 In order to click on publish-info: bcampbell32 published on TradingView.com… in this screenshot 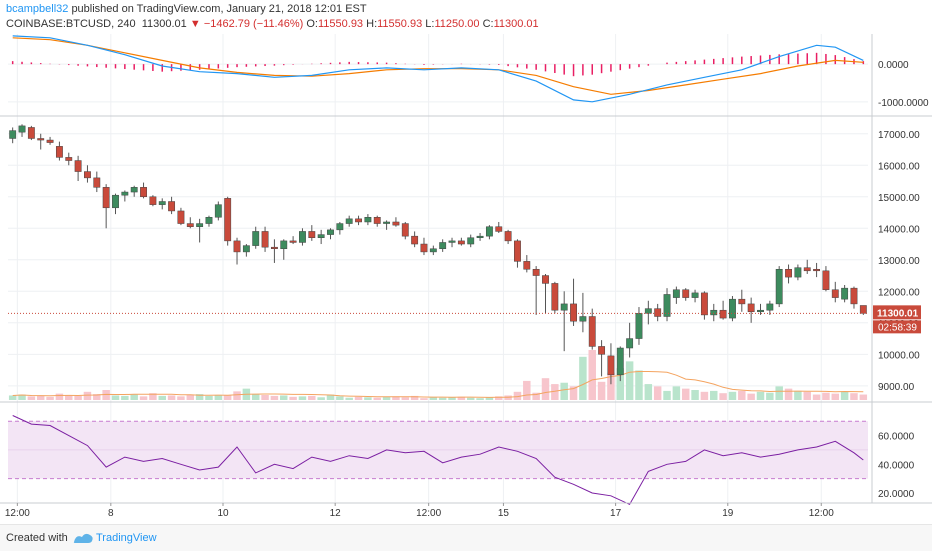, I will do `click(186, 9)`.